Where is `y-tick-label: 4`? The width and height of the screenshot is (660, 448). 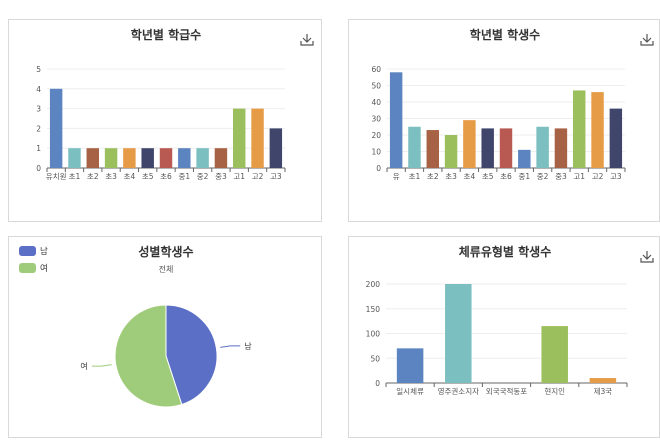 y-tick-label: 4 is located at coordinates (38, 89).